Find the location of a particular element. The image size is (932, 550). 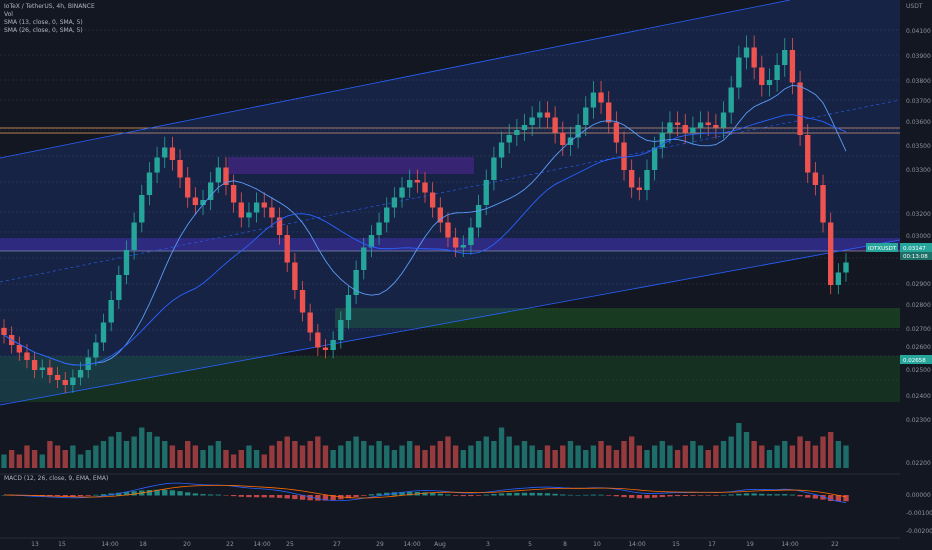

zone-price: 0.02658 is located at coordinates (914, 361).